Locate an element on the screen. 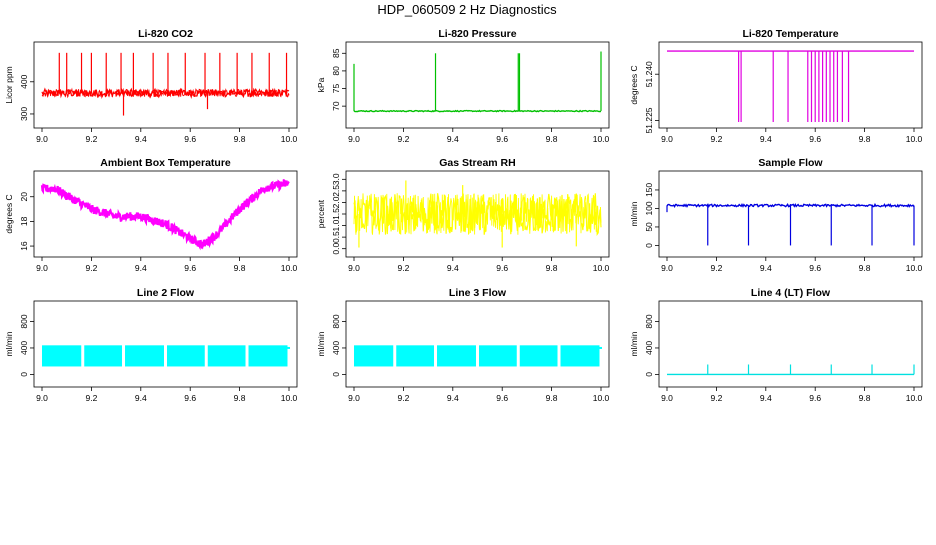  y-axis-label-5: percent is located at coordinates (321, 213).